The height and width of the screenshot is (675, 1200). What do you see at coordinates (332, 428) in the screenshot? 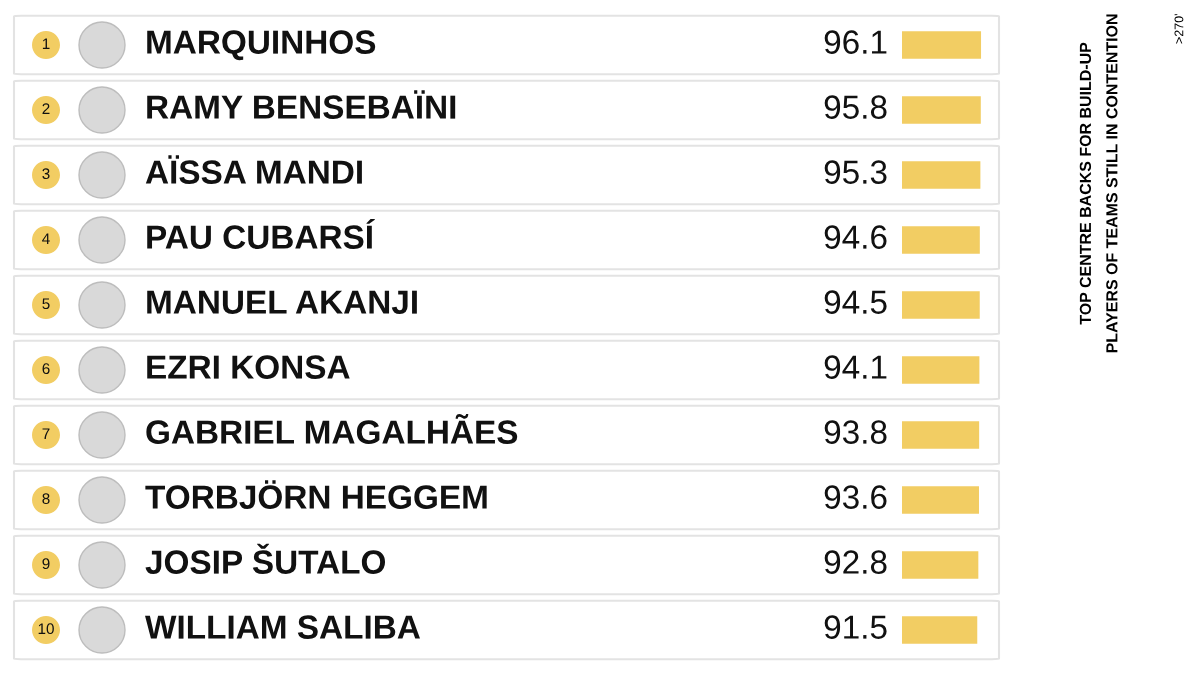
I see `y-tick-label: GABRIEL MAGALHÃES` at bounding box center [332, 428].